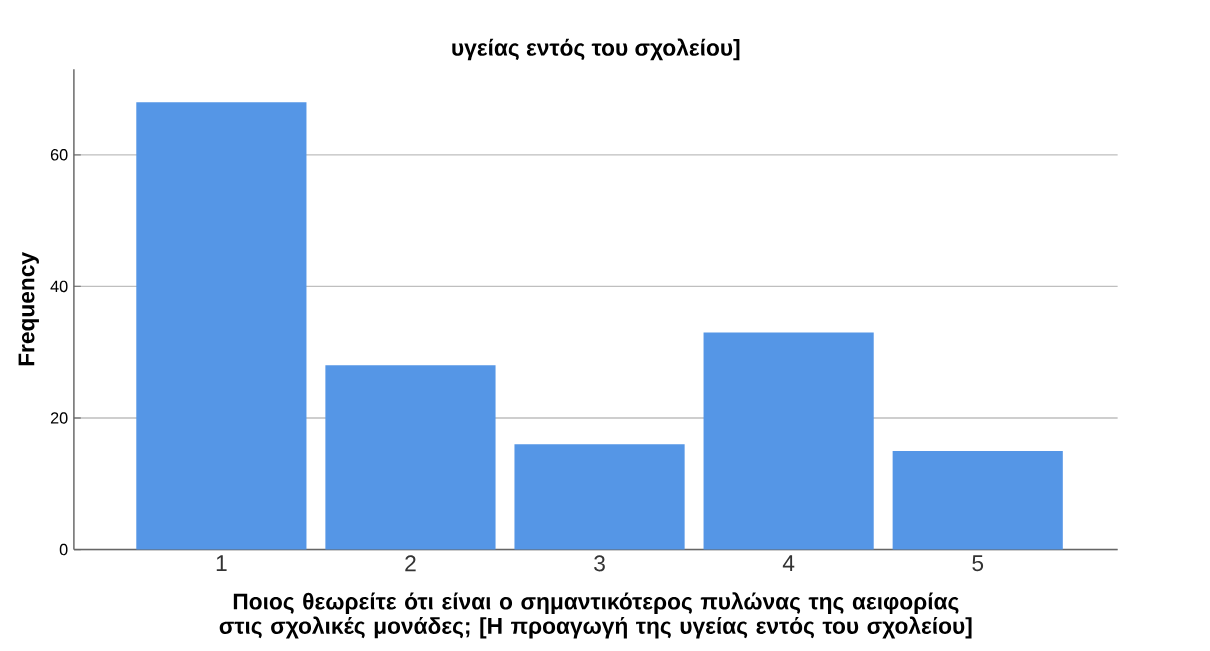 The image size is (1210, 651). Describe the element at coordinates (599, 563) in the screenshot. I see `x-tick-label: 3` at that location.